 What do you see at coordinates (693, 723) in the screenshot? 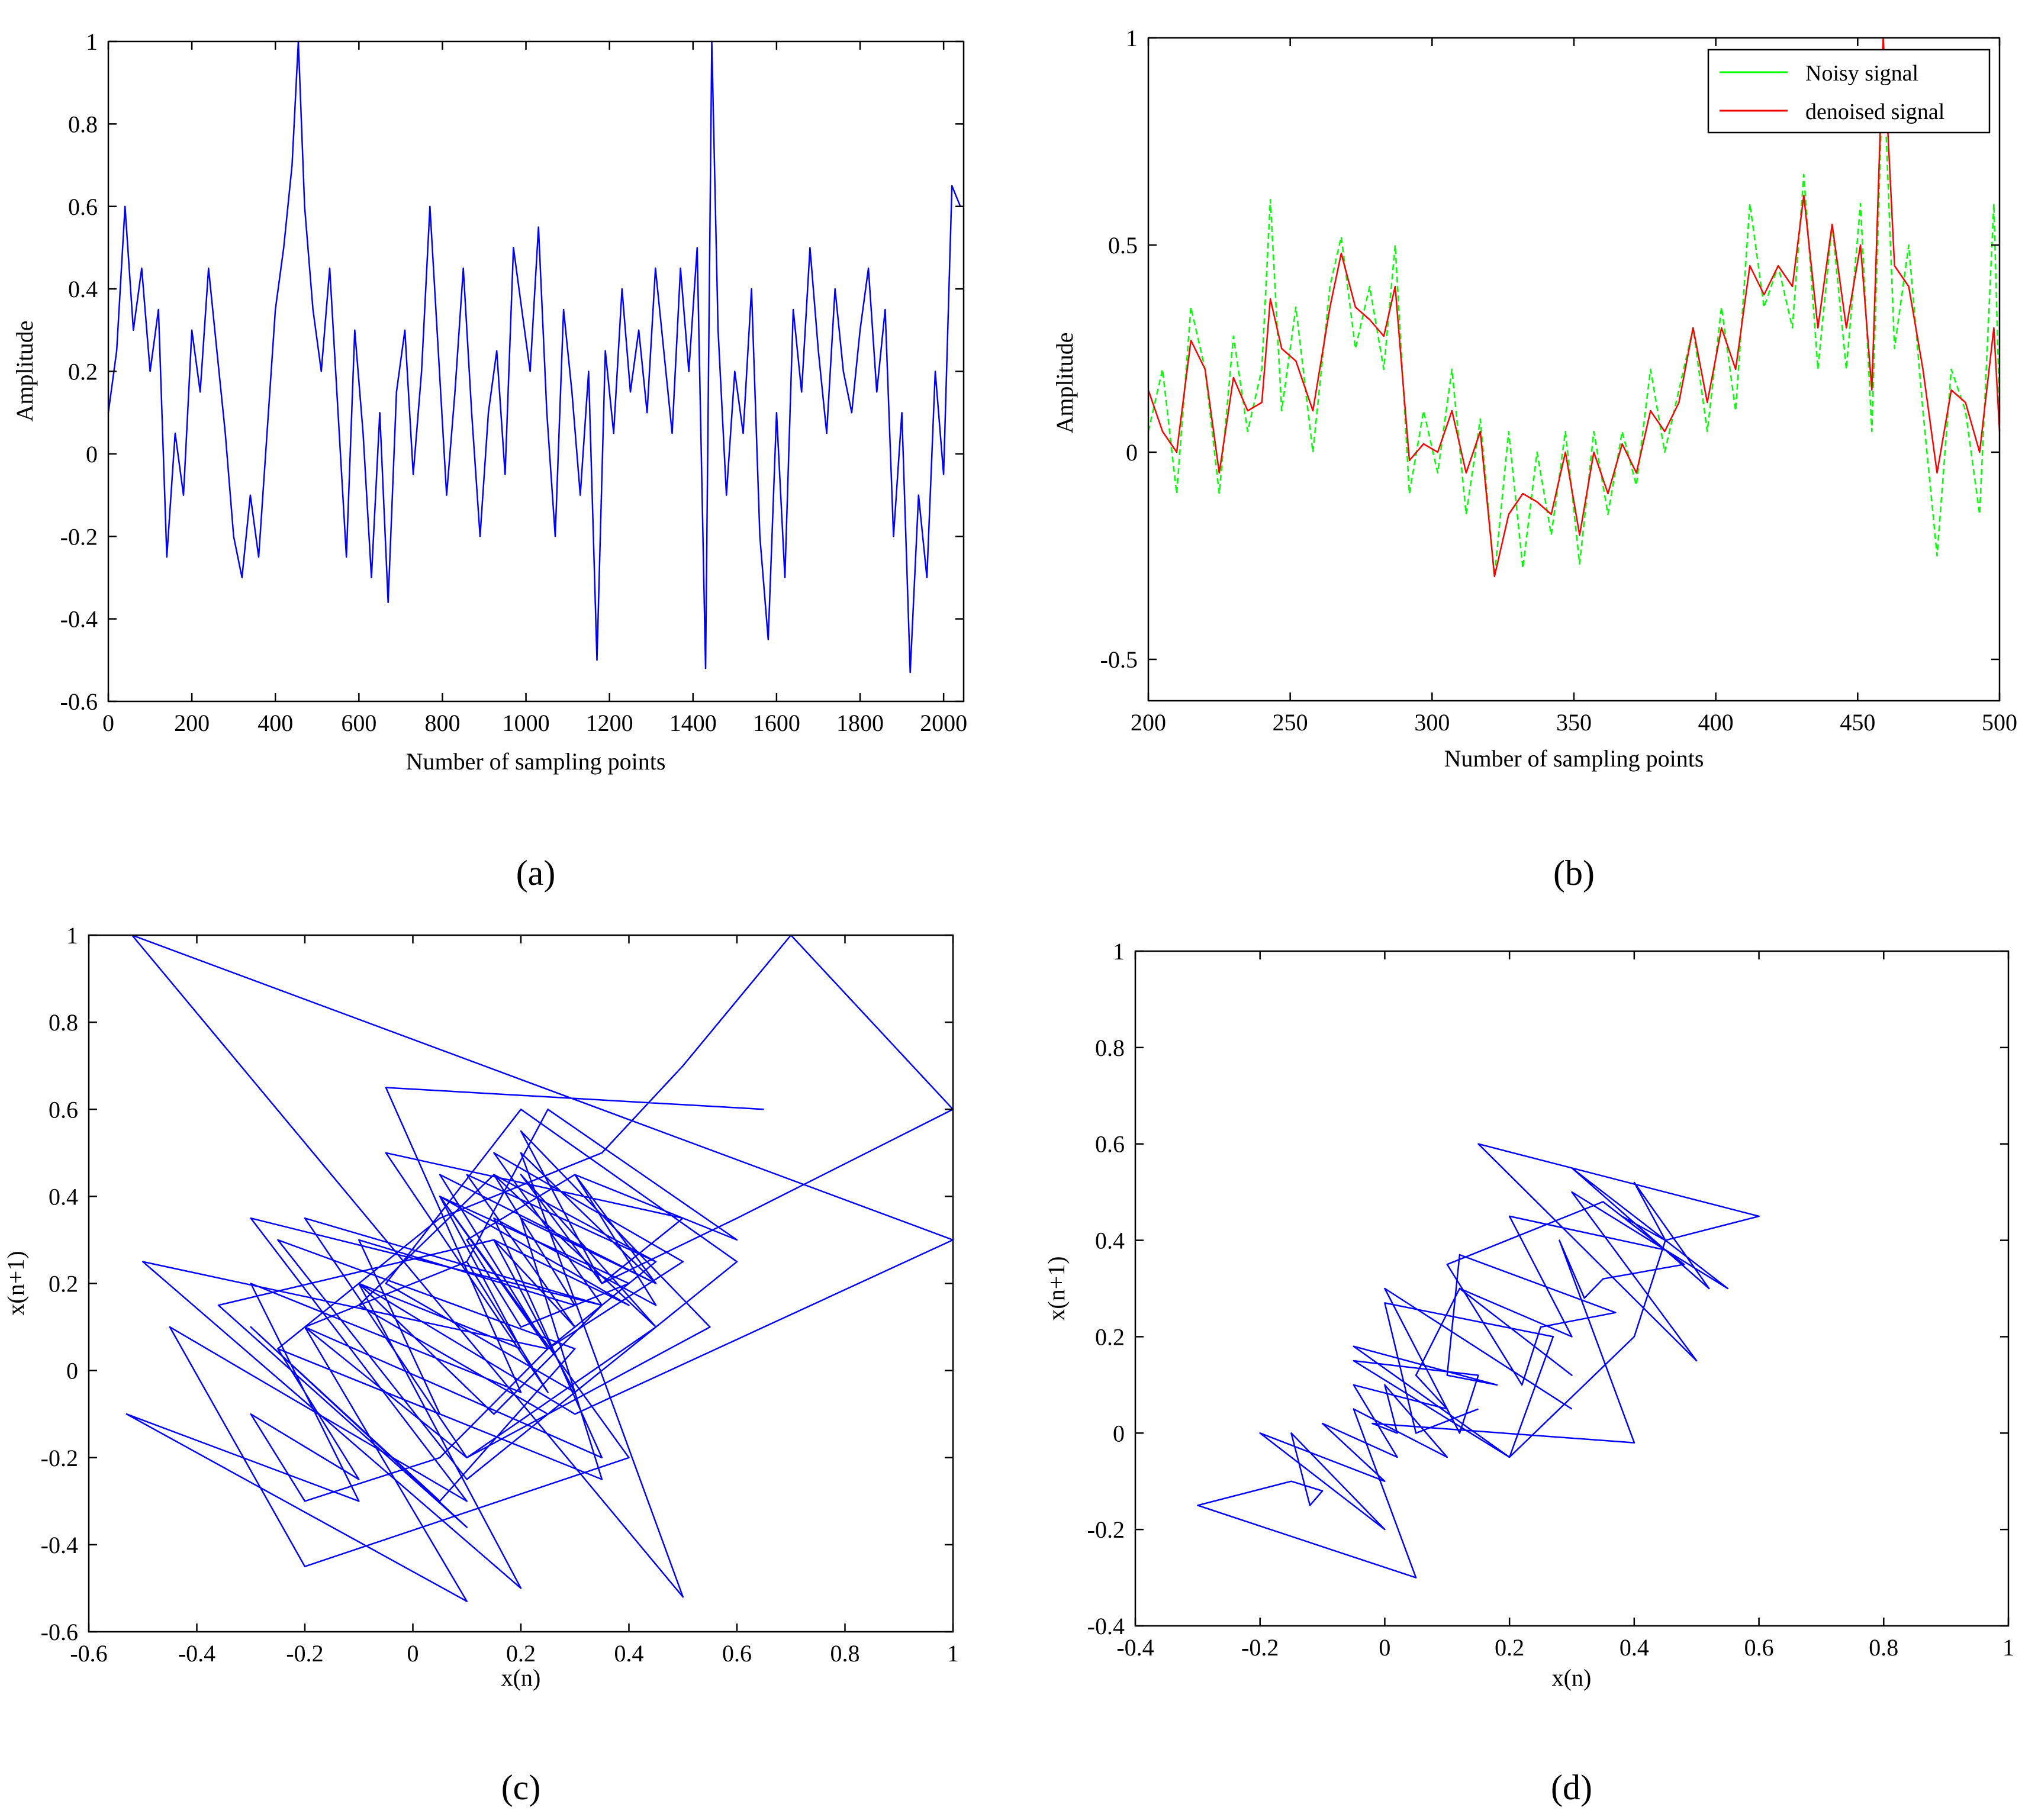
I see `x-tick-label: 1400` at bounding box center [693, 723].